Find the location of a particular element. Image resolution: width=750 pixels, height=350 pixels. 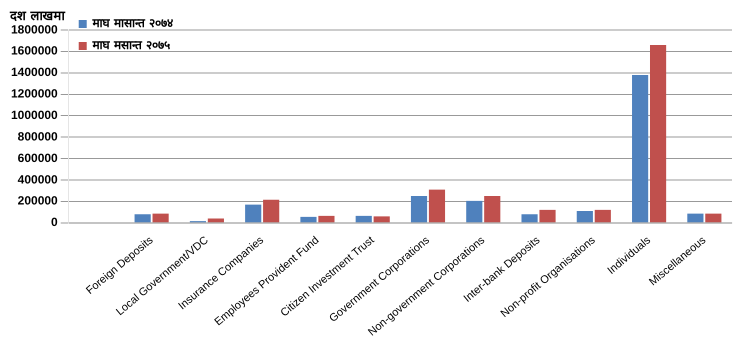

y-tick-label: 400000 is located at coordinates (38, 179).